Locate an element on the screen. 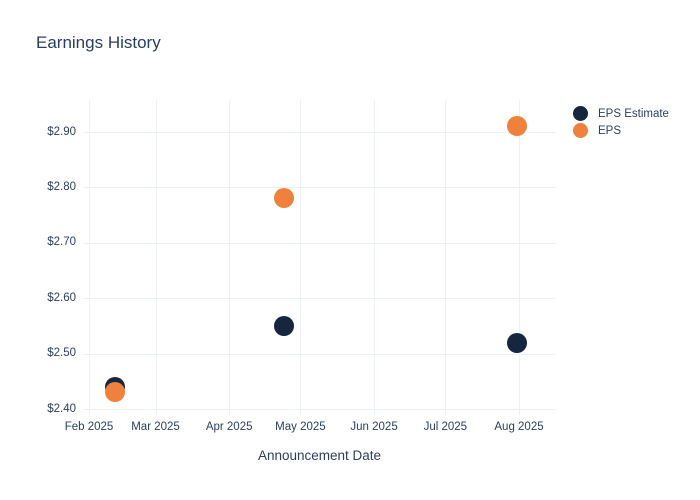  x-tick-label: Jun 2025 is located at coordinates (374, 427).